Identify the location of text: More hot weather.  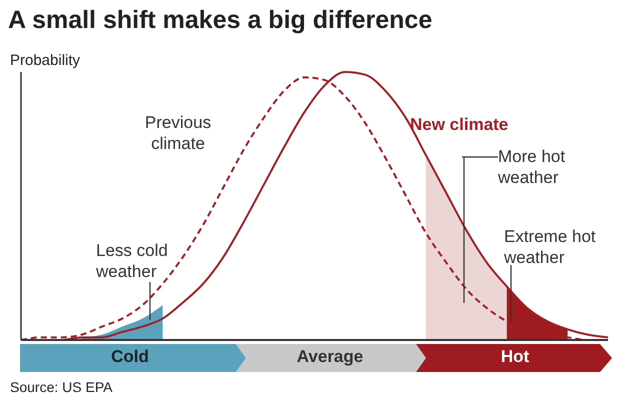
(532, 167).